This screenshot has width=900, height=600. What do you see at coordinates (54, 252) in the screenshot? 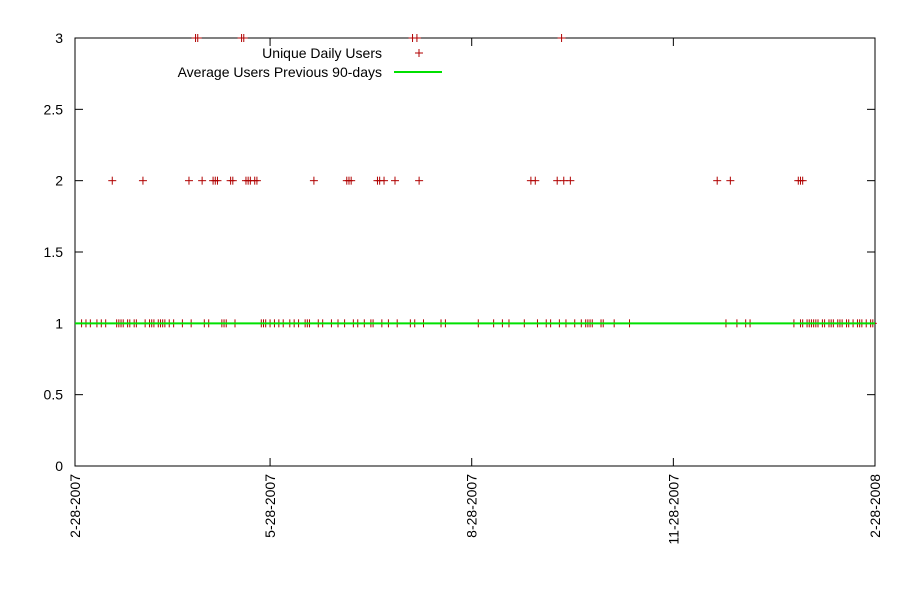
I see `y-tick-label: 1.5` at bounding box center [54, 252].